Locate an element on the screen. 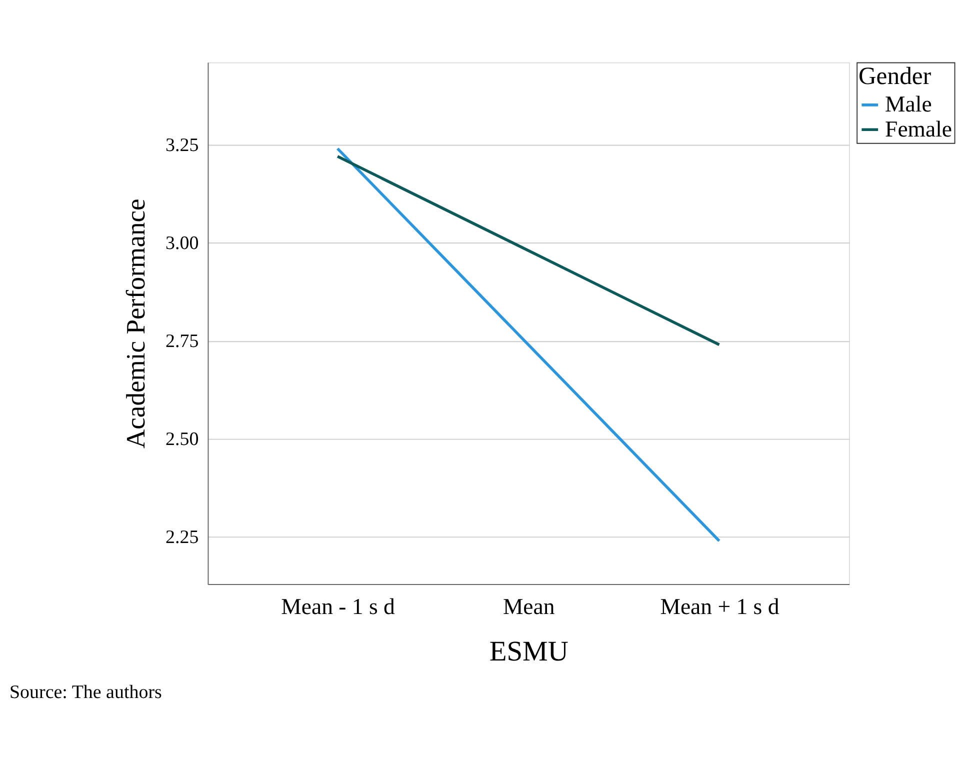 The image size is (960, 759). x-tick-label: Mean + 1 s d is located at coordinates (720, 606).